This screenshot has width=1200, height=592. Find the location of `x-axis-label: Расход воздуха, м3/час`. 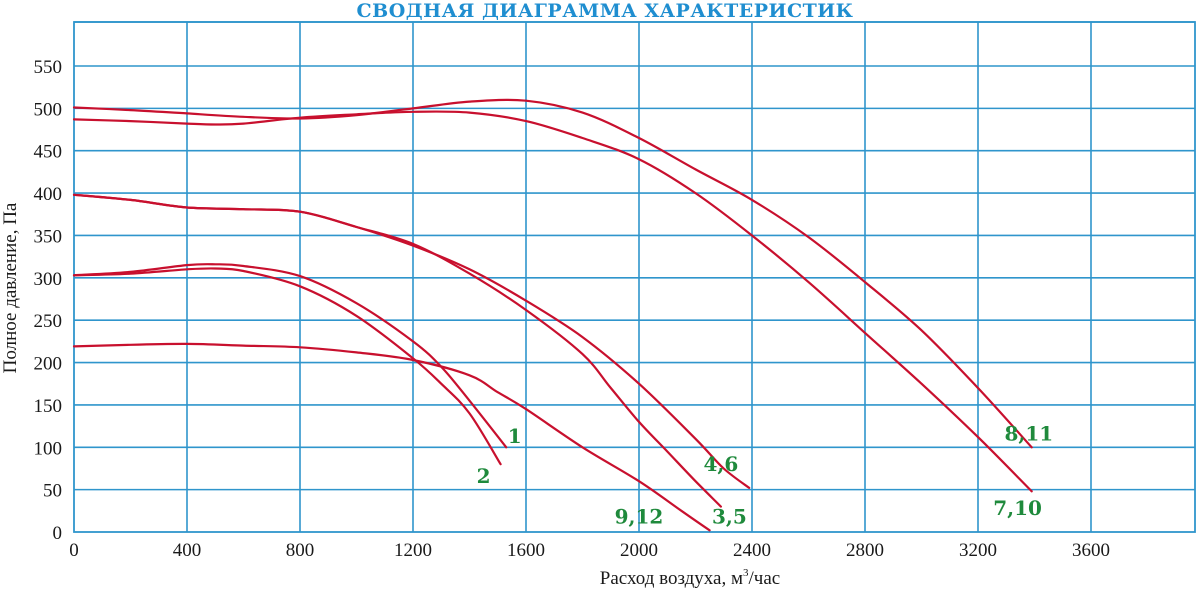

x-axis-label: Расход воздуха, м3/час is located at coordinates (690, 578).